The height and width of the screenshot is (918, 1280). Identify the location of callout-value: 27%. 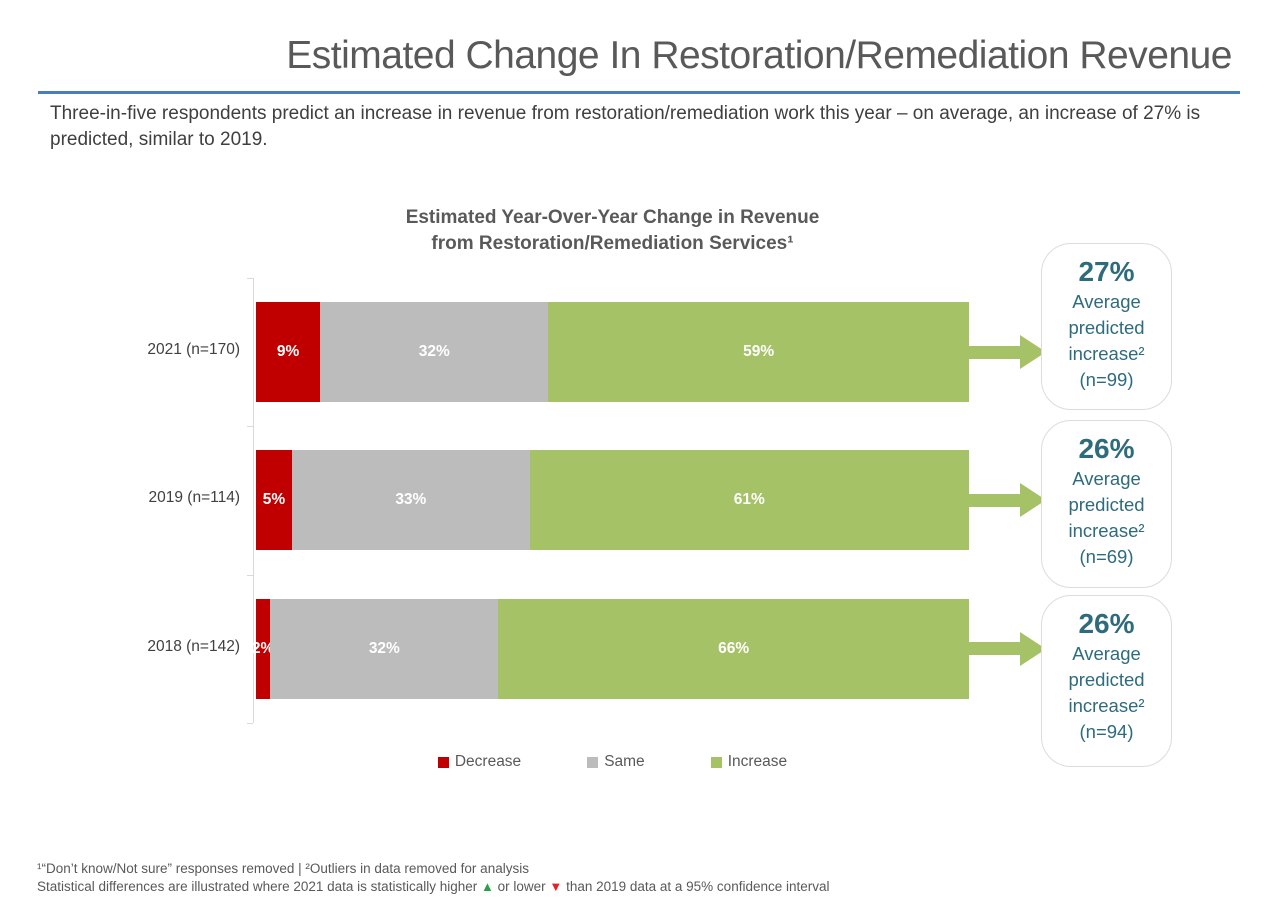
(1106, 271).